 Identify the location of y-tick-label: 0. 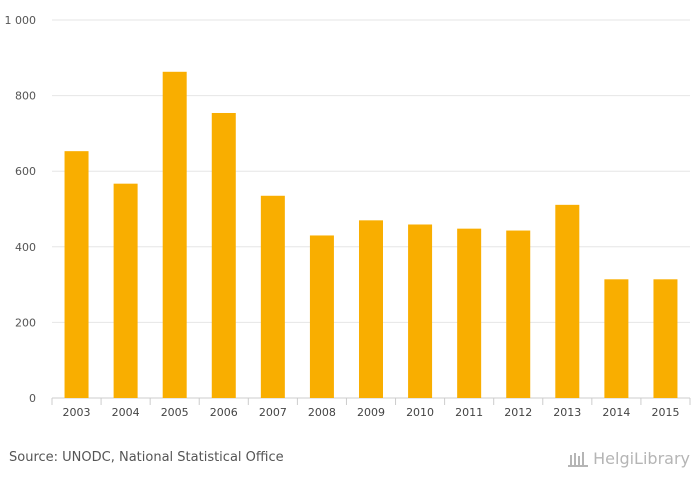
(32, 398).